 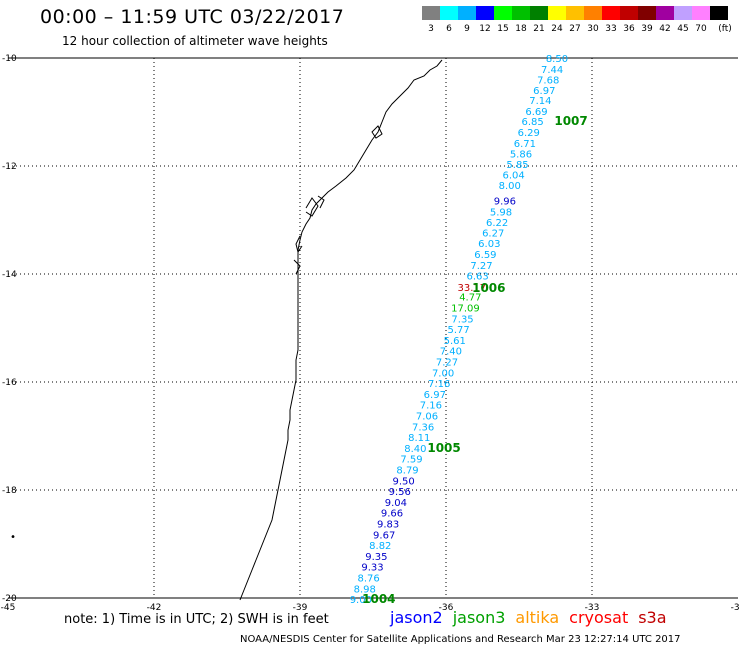 I want to click on lat-label: -18, so click(x=9, y=491).